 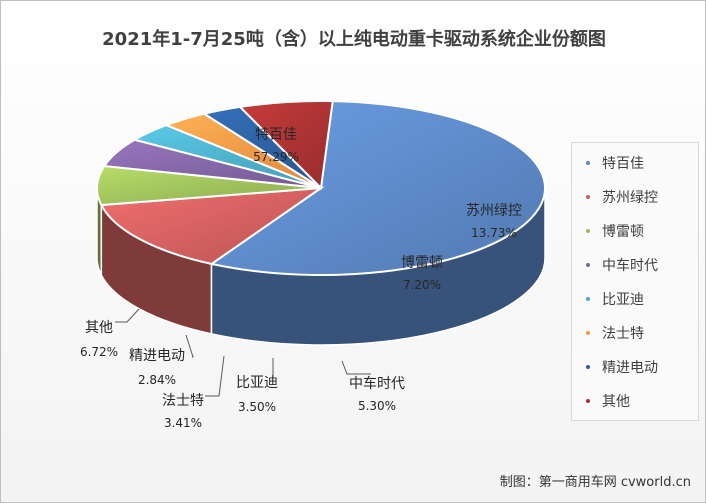 What do you see at coordinates (422, 262) in the screenshot?
I see `slice-label-name: 博雷顿` at bounding box center [422, 262].